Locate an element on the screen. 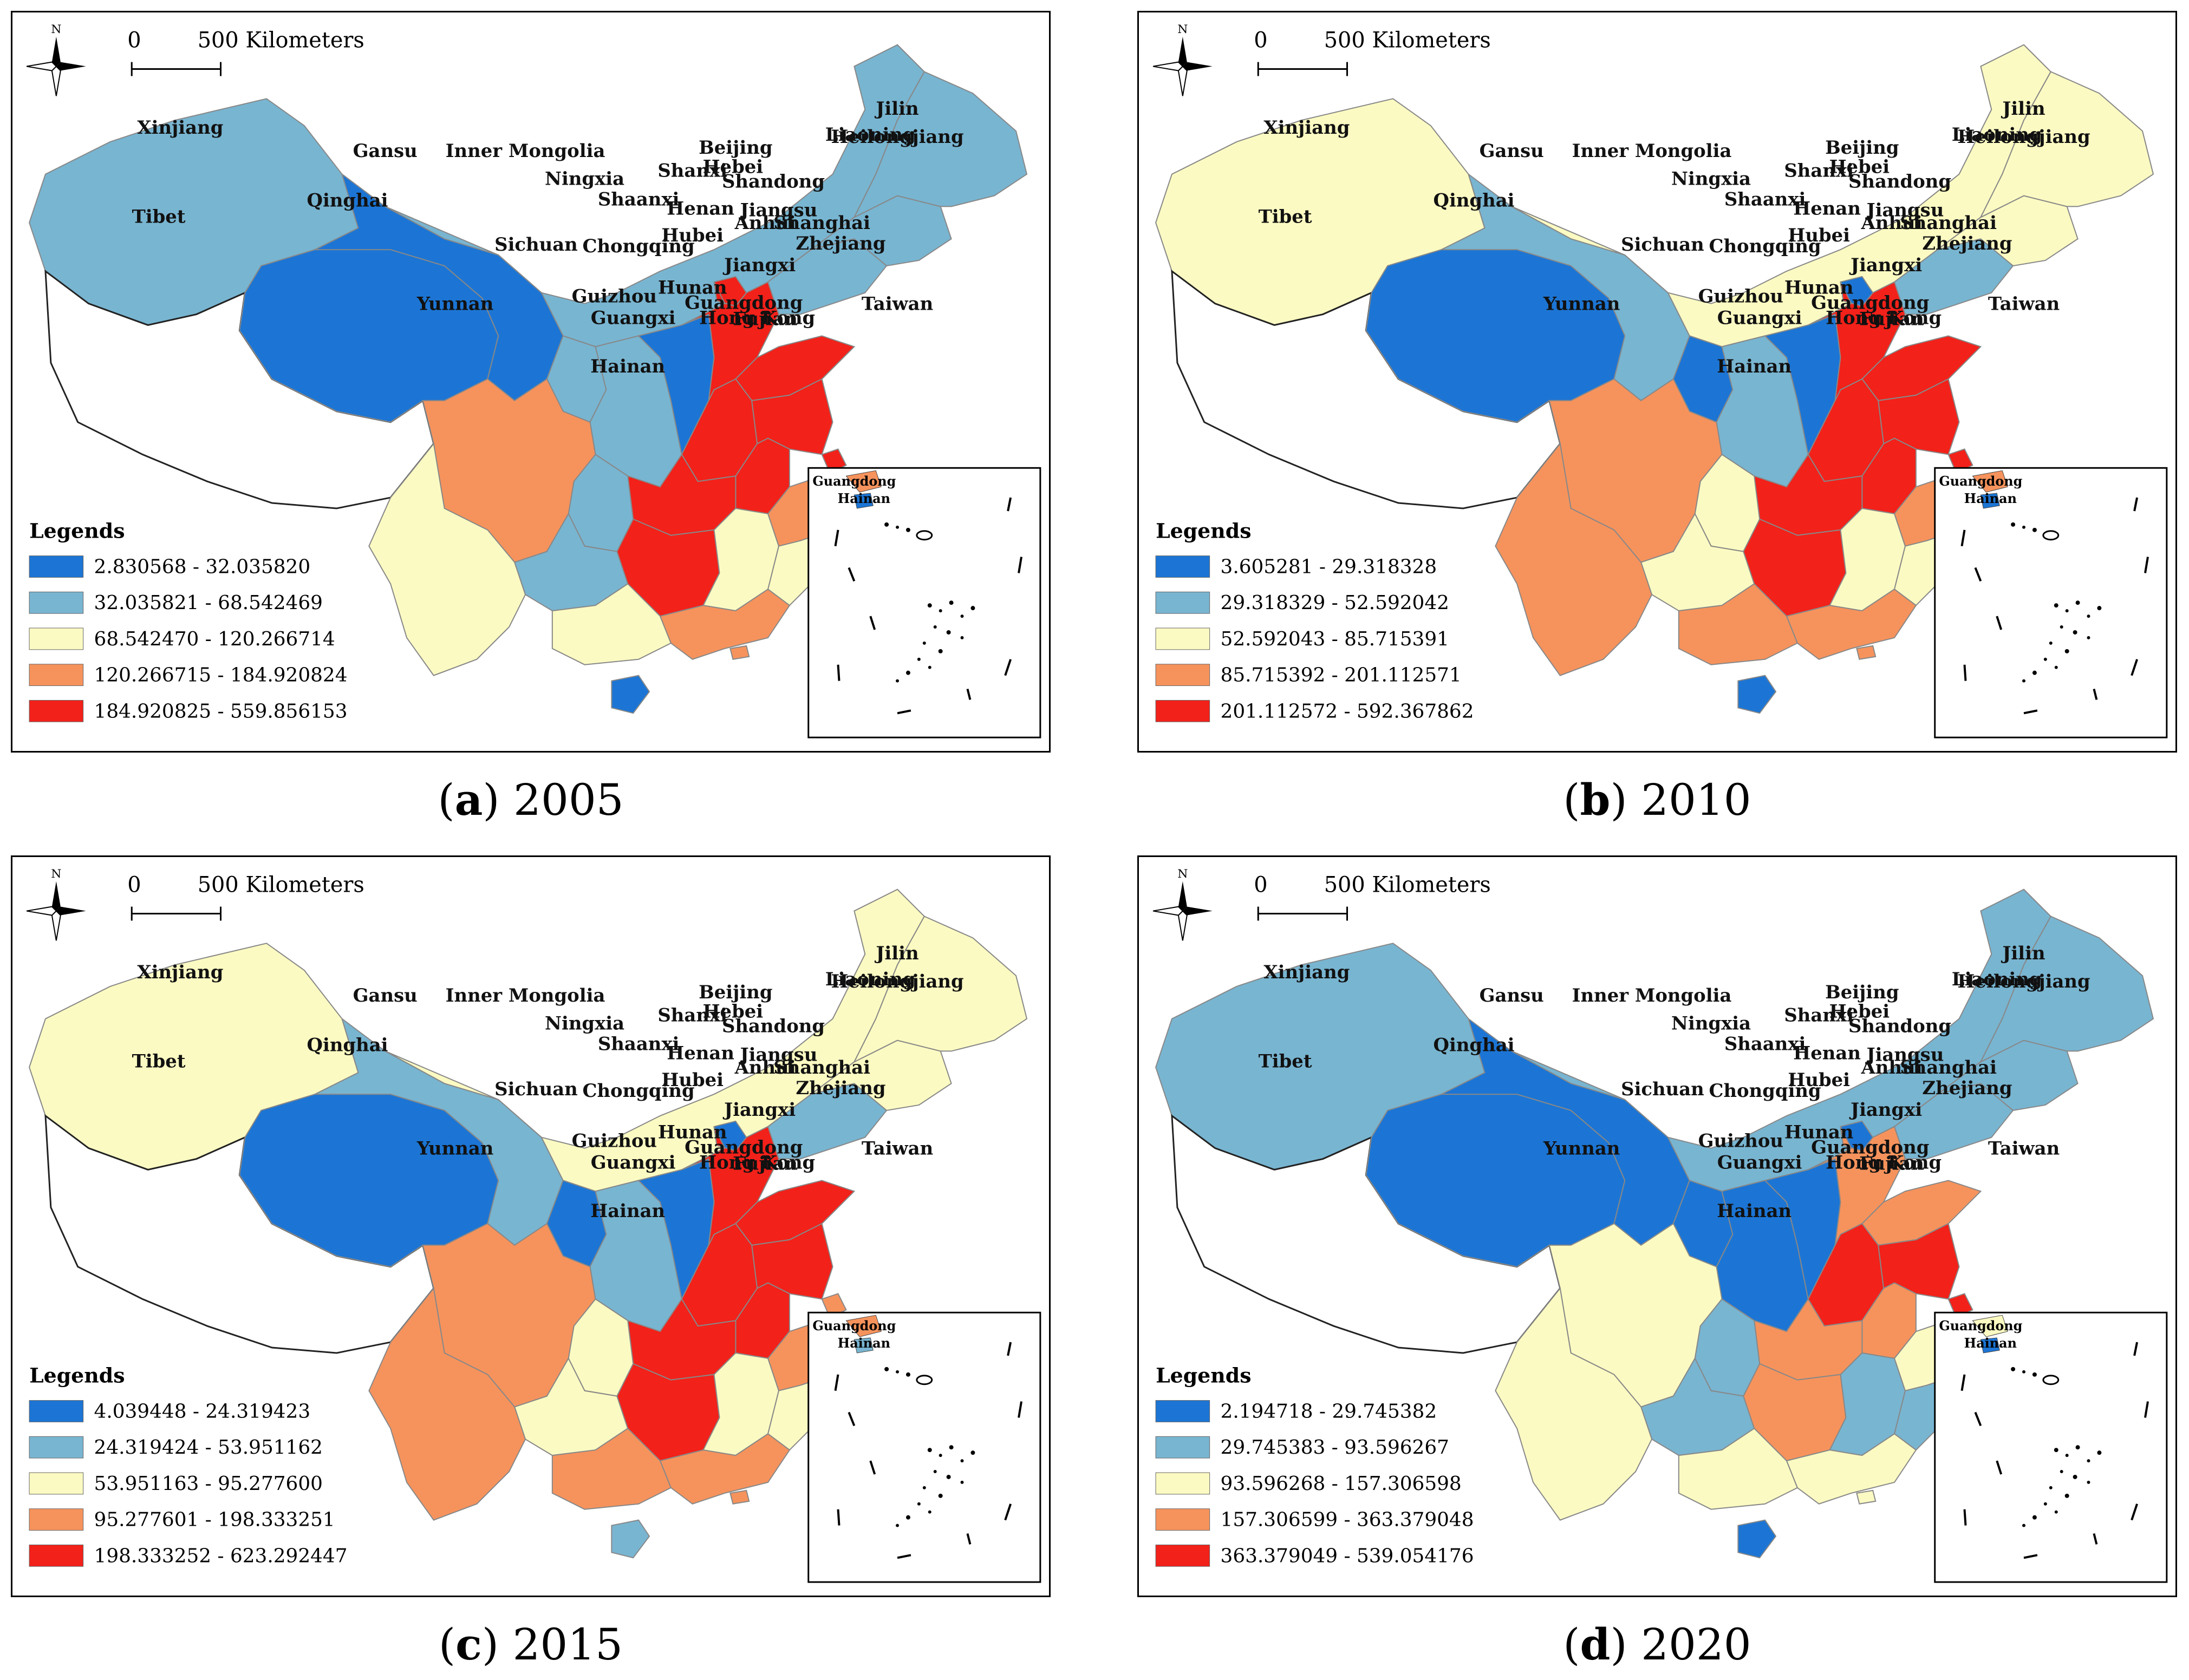  label-fujian: Fujian is located at coordinates (765, 1163).